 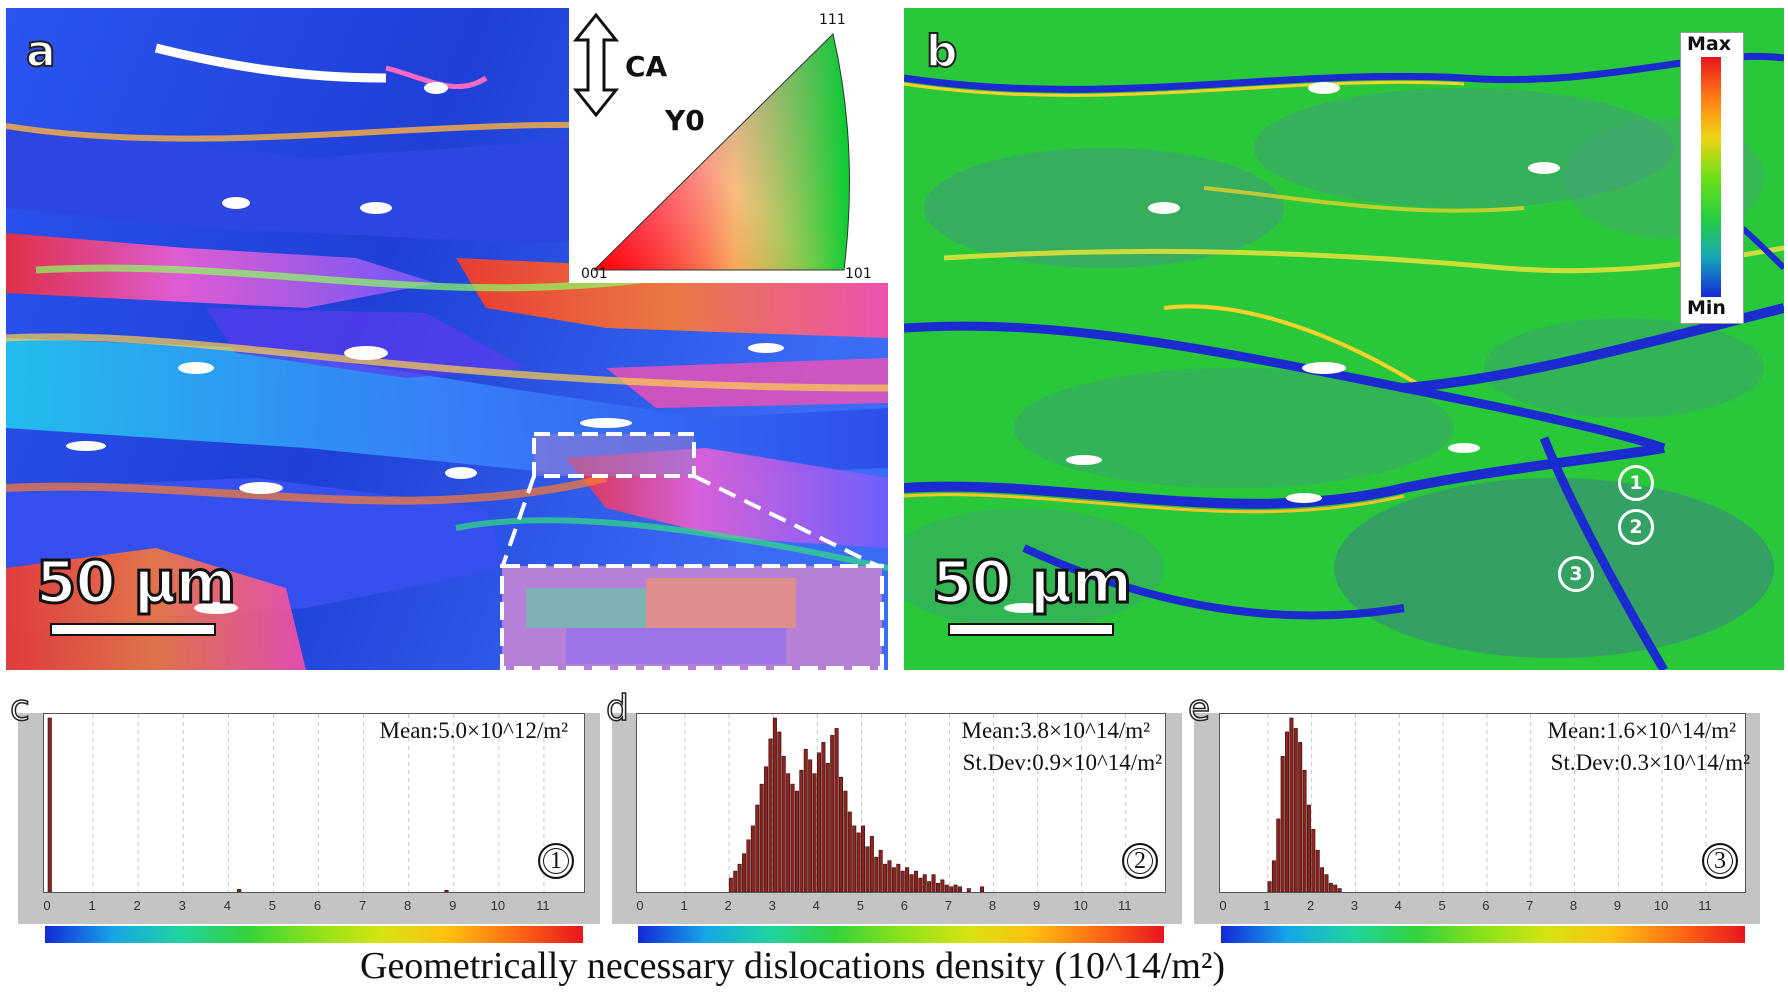 I want to click on tick-label: 1, so click(x=1266, y=905).